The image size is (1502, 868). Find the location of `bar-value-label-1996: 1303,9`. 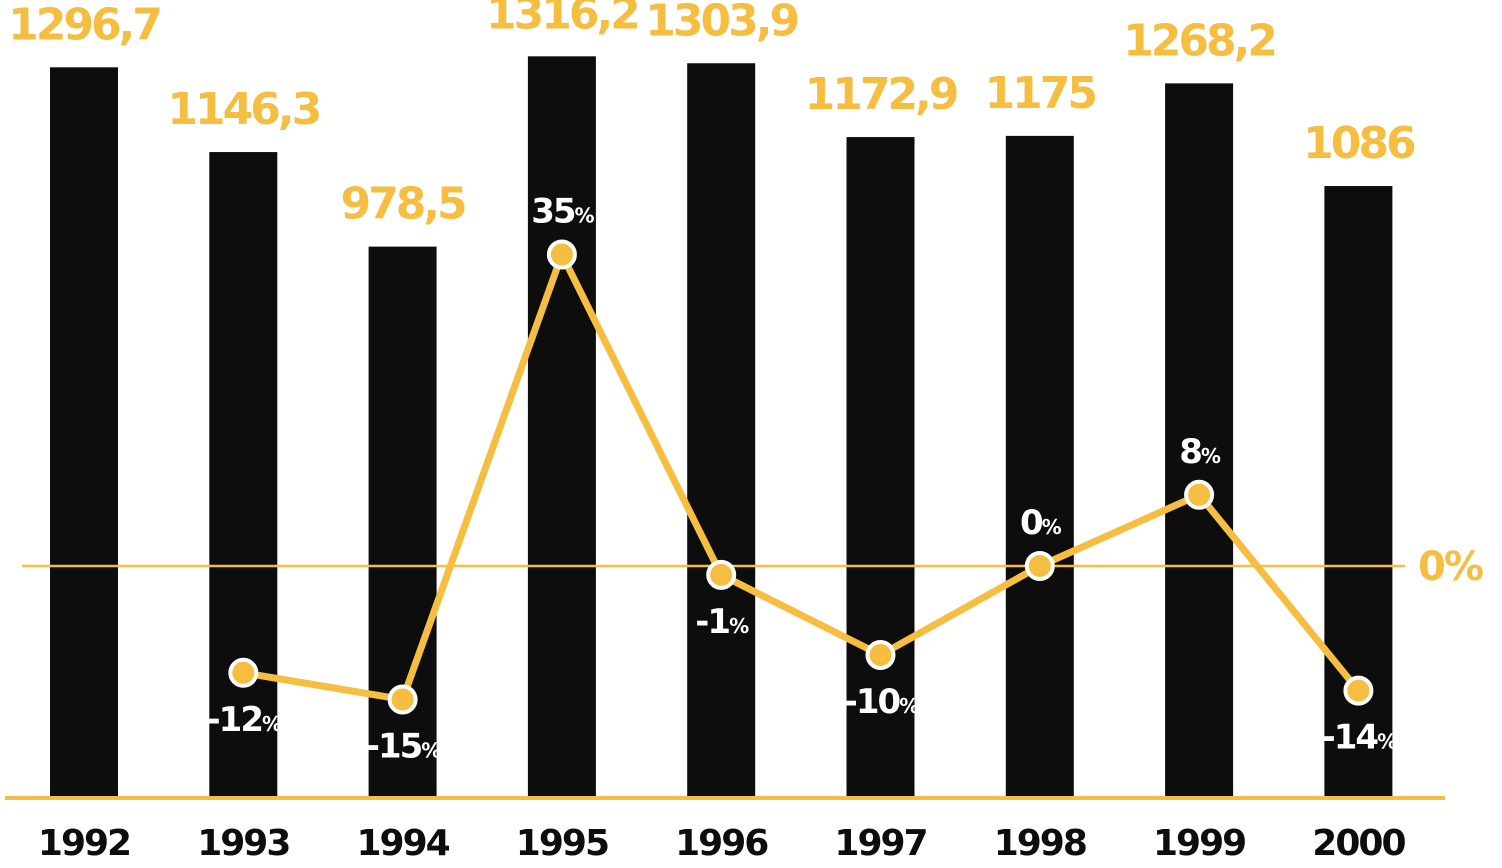

bar-value-label-1996: 1303,9 is located at coordinates (721, 23).